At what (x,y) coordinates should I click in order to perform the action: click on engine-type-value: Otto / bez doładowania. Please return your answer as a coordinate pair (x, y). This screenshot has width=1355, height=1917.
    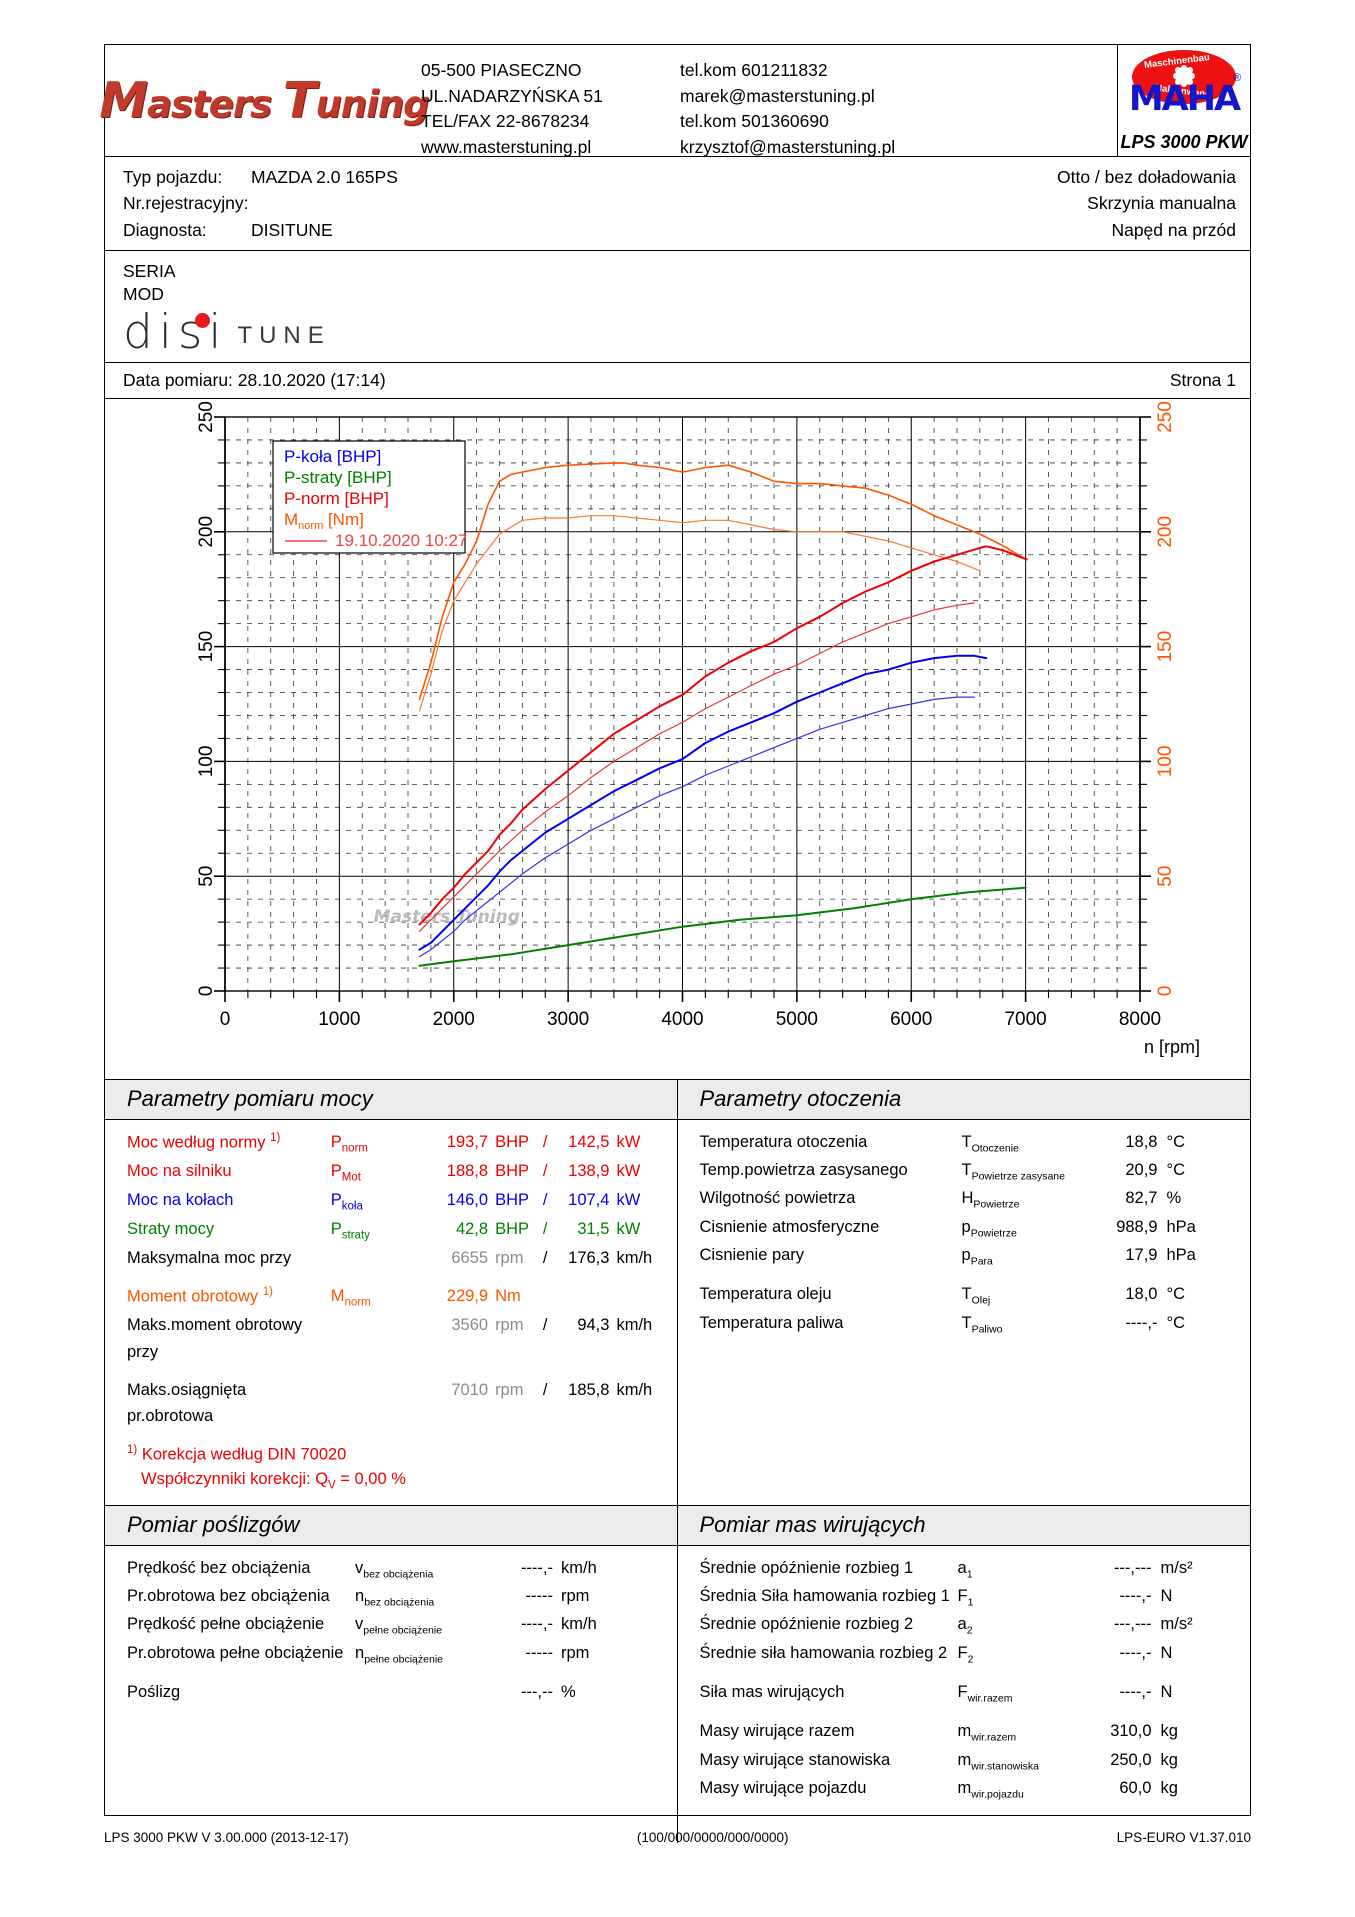
    Looking at the image, I should click on (1146, 177).